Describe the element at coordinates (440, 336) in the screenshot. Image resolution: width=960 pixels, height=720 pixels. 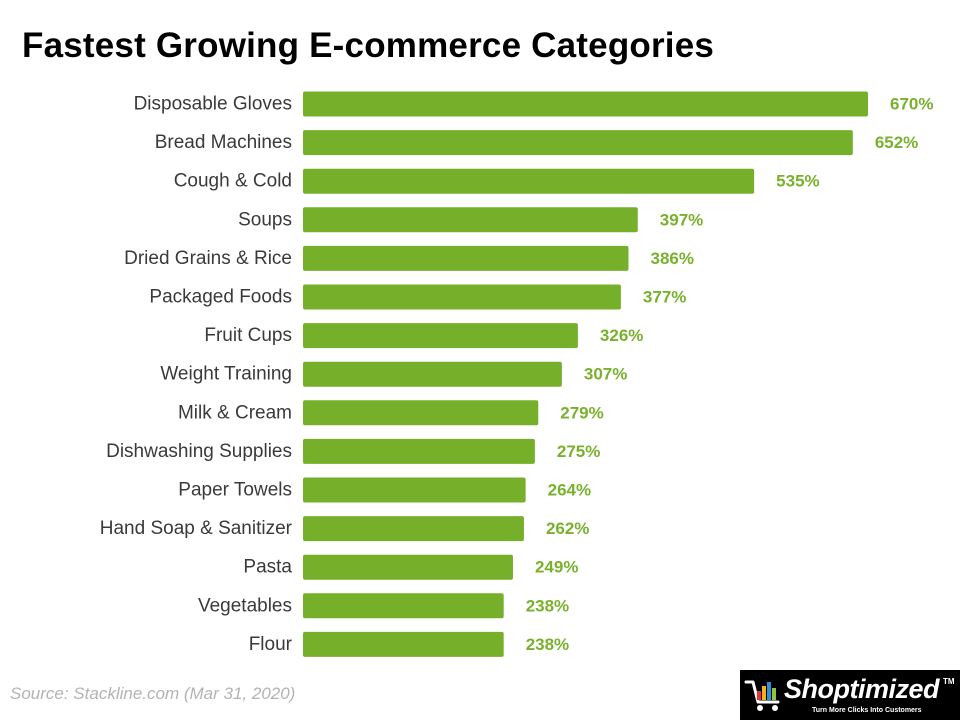
I see `bar-fruit-cups` at that location.